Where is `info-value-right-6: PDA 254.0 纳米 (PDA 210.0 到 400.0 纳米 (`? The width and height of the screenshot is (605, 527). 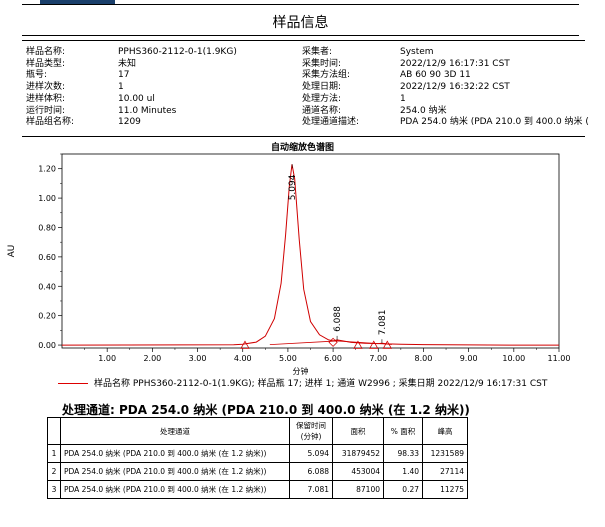
info-value-right-6: PDA 254.0 纳米 (PDA 210.0 到 400.0 纳米 ( is located at coordinates (494, 122).